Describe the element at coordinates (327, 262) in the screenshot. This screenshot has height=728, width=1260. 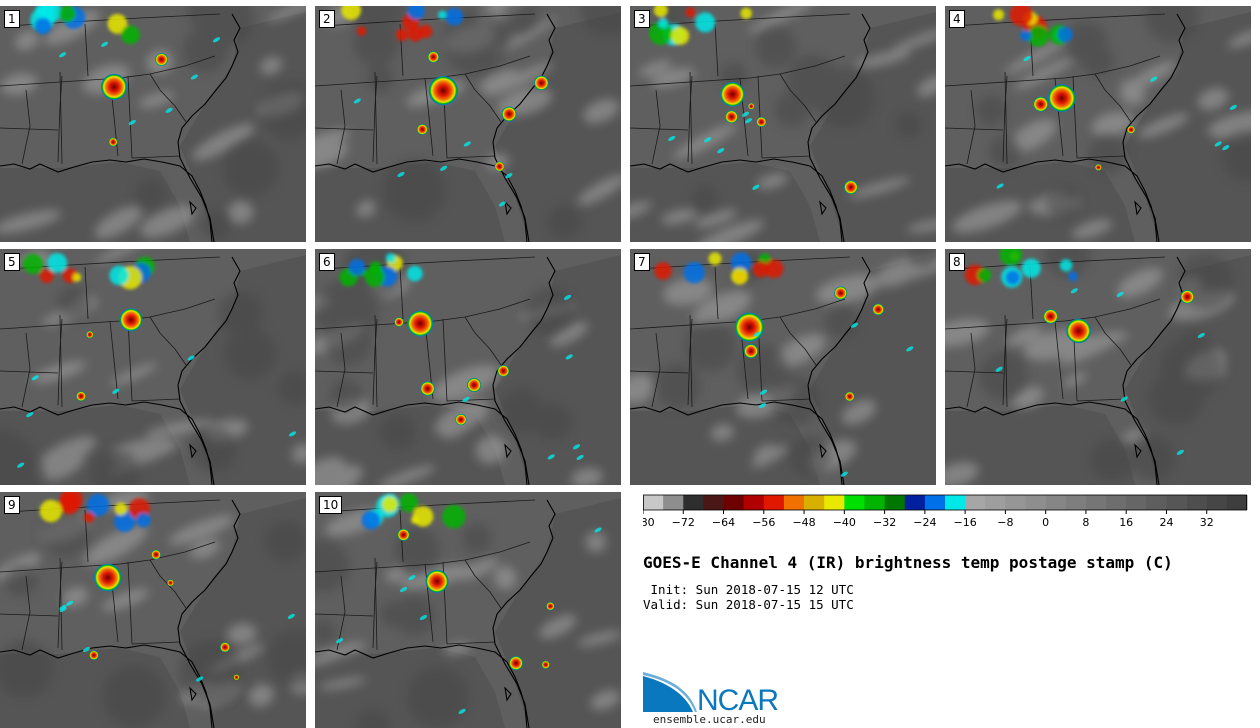
I see `panel-number: 6` at that location.